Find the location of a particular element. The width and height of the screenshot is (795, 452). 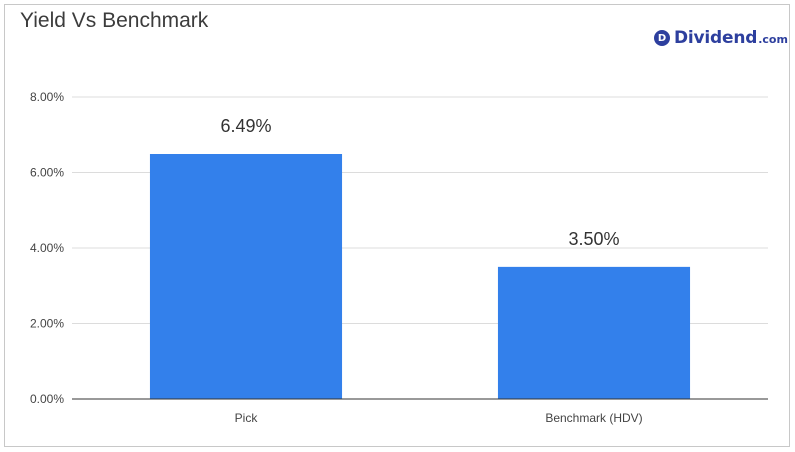

chart-title: Yield Vs Benchmark is located at coordinates (114, 20).